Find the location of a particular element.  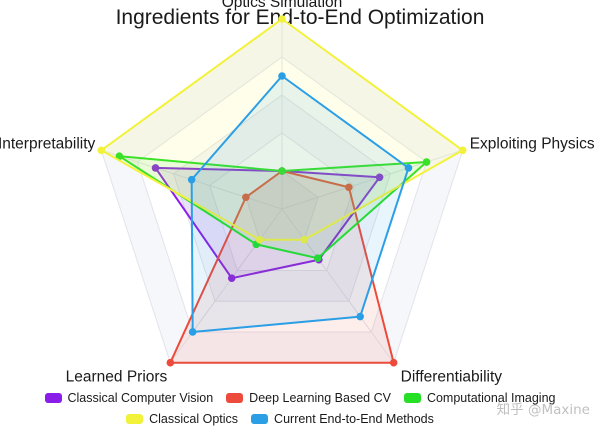

legend-swatch-computational-imaging is located at coordinates (412, 397).